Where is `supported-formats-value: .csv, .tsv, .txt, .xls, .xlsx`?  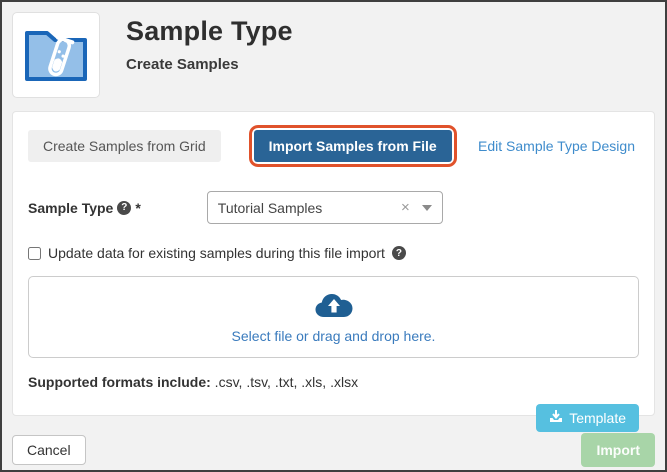
supported-formats-value: .csv, .tsv, .txt, .xls, .xlsx is located at coordinates (284, 382).